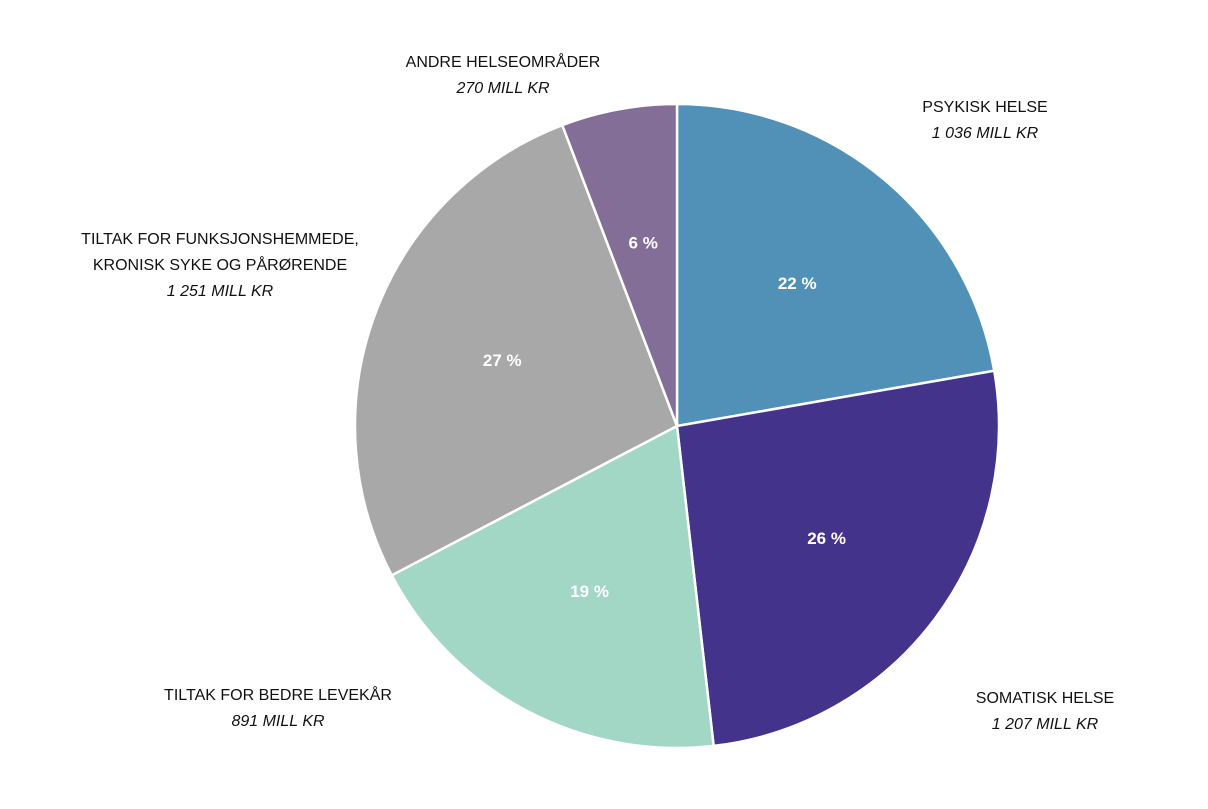 The width and height of the screenshot is (1208, 809). What do you see at coordinates (1045, 724) in the screenshot?
I see `category-value-somatisk-helse: 1 207 MILL KR` at bounding box center [1045, 724].